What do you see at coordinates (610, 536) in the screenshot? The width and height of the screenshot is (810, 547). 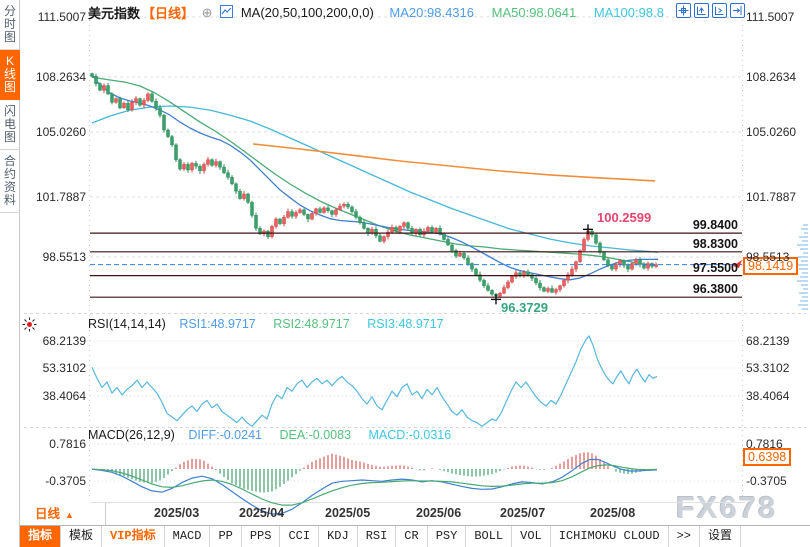 I see `toolbar-item-14: ICHIMOKU CLOUD` at bounding box center [610, 536].